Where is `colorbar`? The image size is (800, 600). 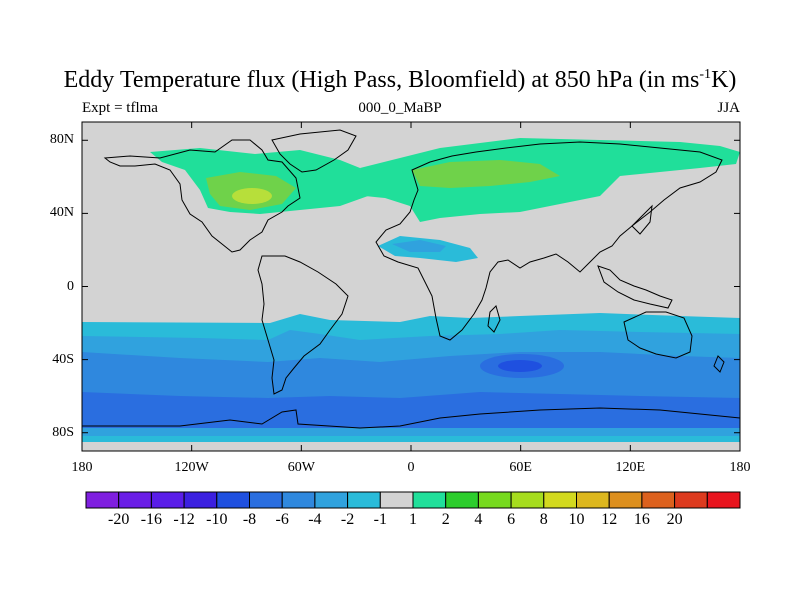
colorbar is located at coordinates (413, 500).